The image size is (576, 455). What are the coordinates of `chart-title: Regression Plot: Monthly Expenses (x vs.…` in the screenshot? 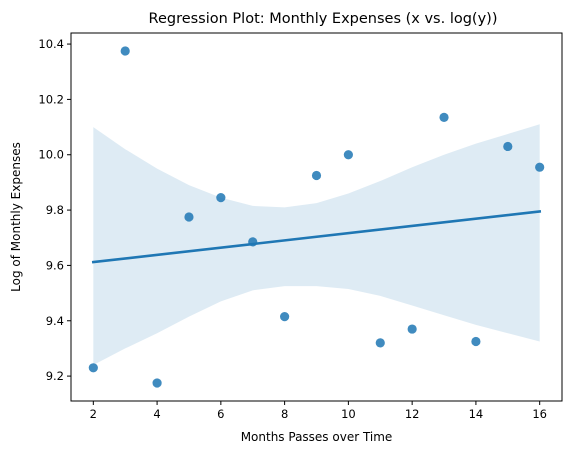 It's located at (323, 19).